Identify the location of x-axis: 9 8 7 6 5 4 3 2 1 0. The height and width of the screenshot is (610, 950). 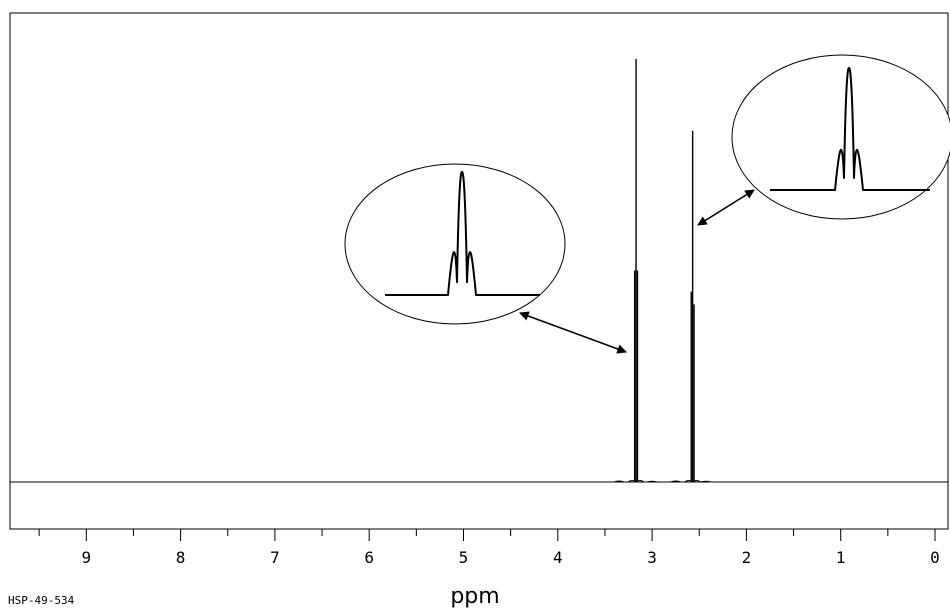
(489, 548).